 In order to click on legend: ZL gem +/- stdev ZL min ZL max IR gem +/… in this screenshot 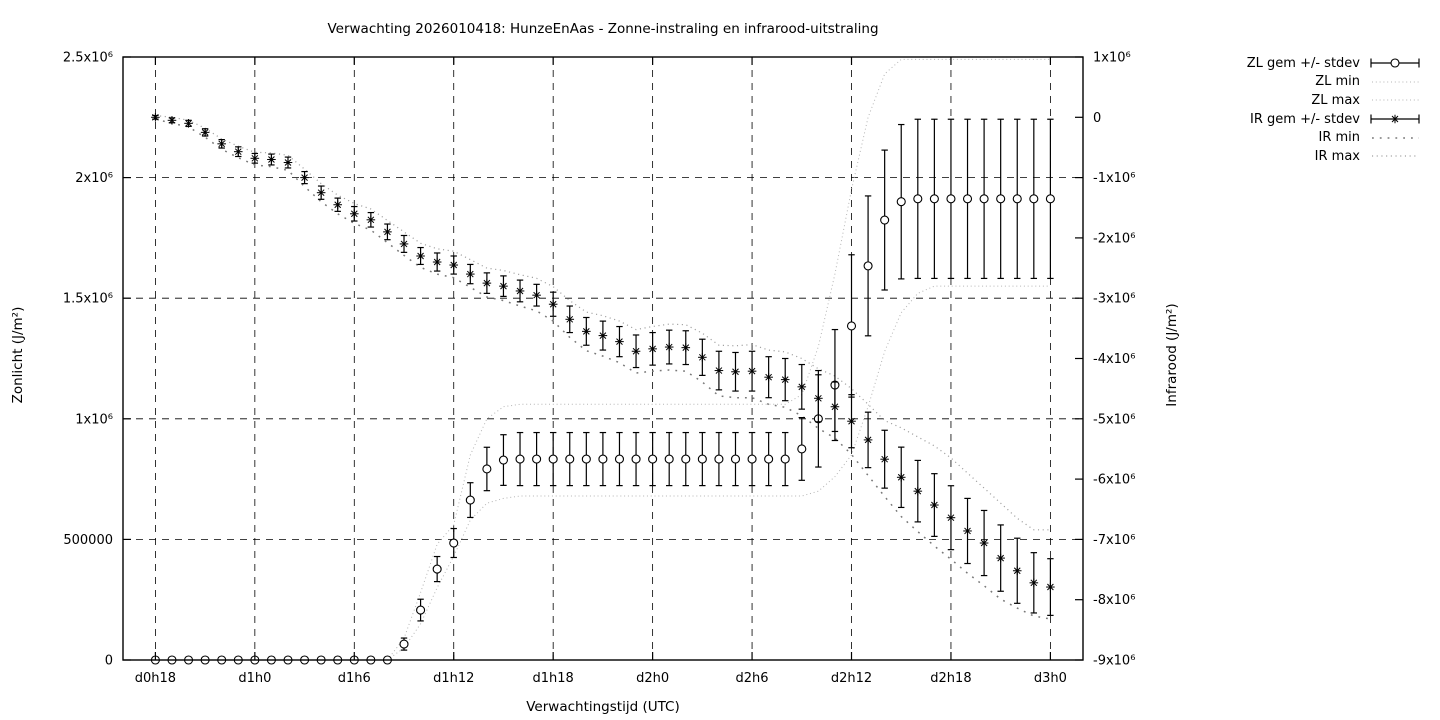, I will do `click(1307, 110)`.